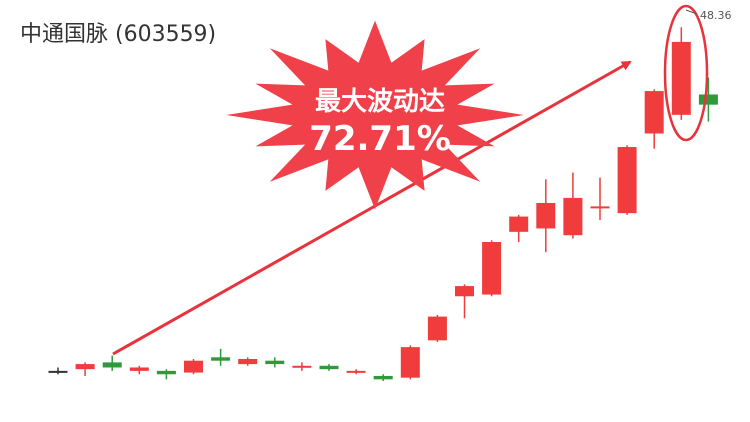 Image resolution: width=750 pixels, height=422 pixels. Describe the element at coordinates (691, 12) in the screenshot. I see `peak-pointer` at that location.